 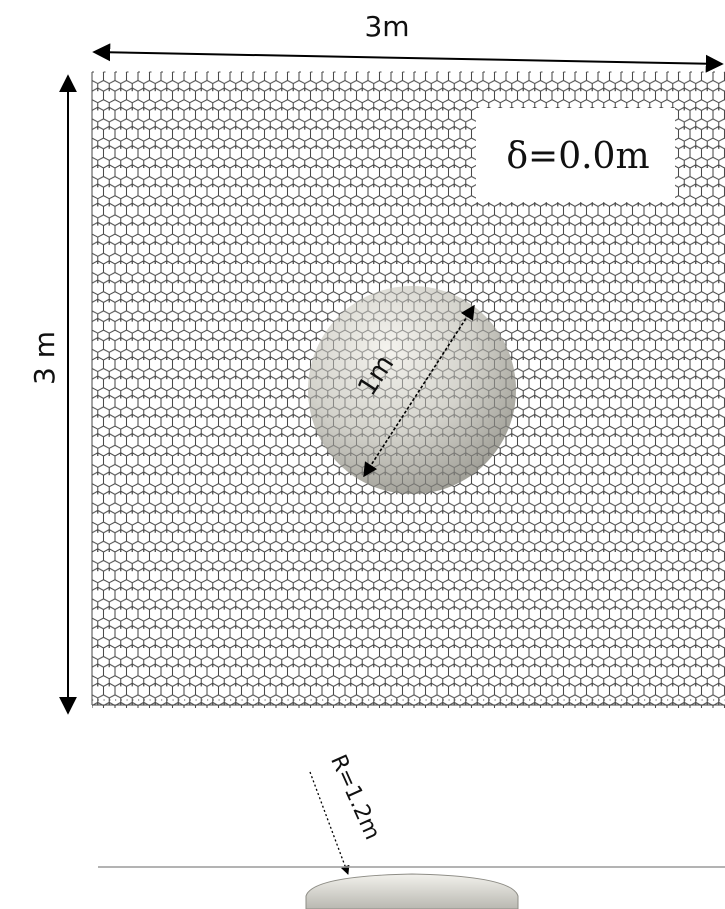 I want to click on diameter-dimension-arrow, so click(x=419, y=391).